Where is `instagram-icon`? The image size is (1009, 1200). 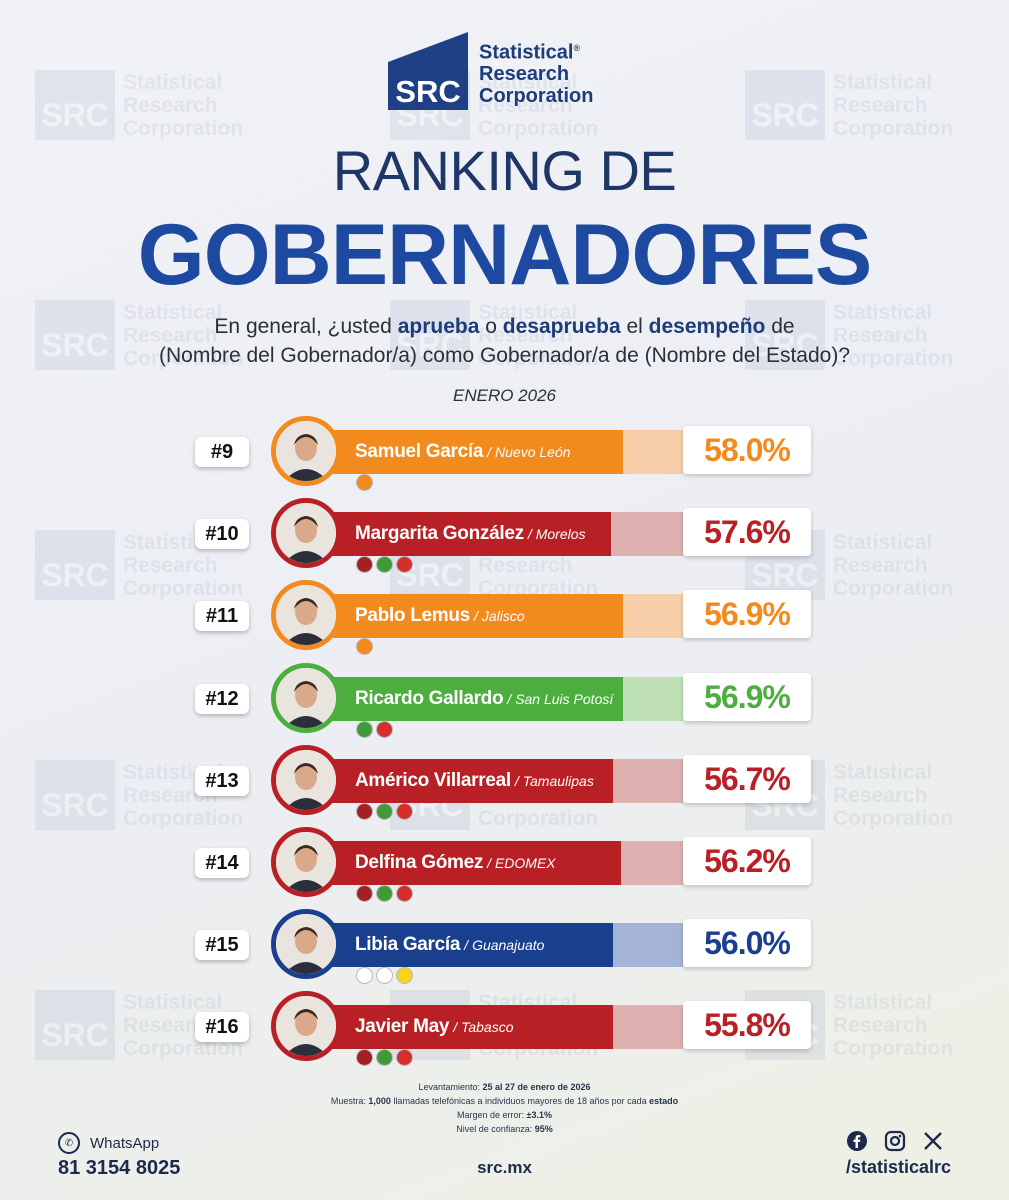
instagram-icon is located at coordinates (895, 1141).